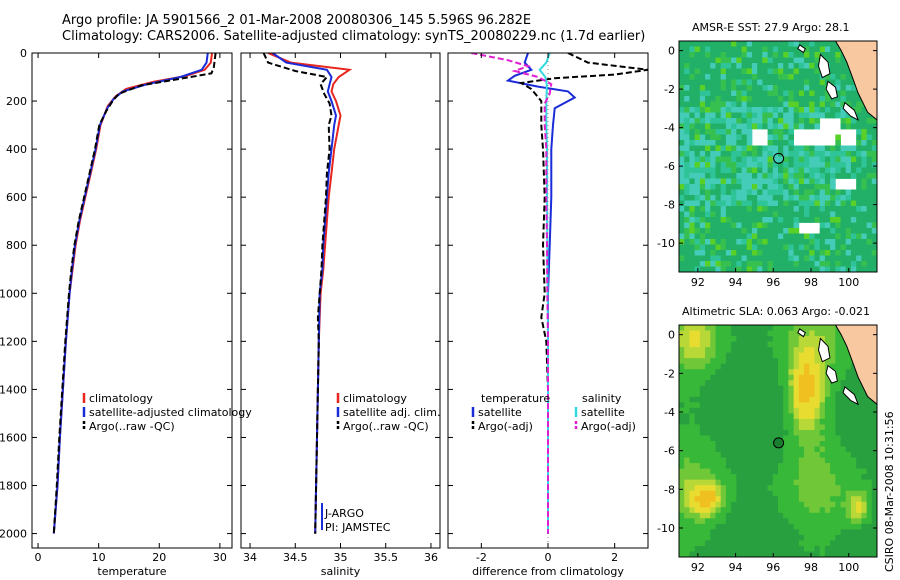 This screenshot has height=580, width=900. I want to click on island-outline, so click(801, 333).